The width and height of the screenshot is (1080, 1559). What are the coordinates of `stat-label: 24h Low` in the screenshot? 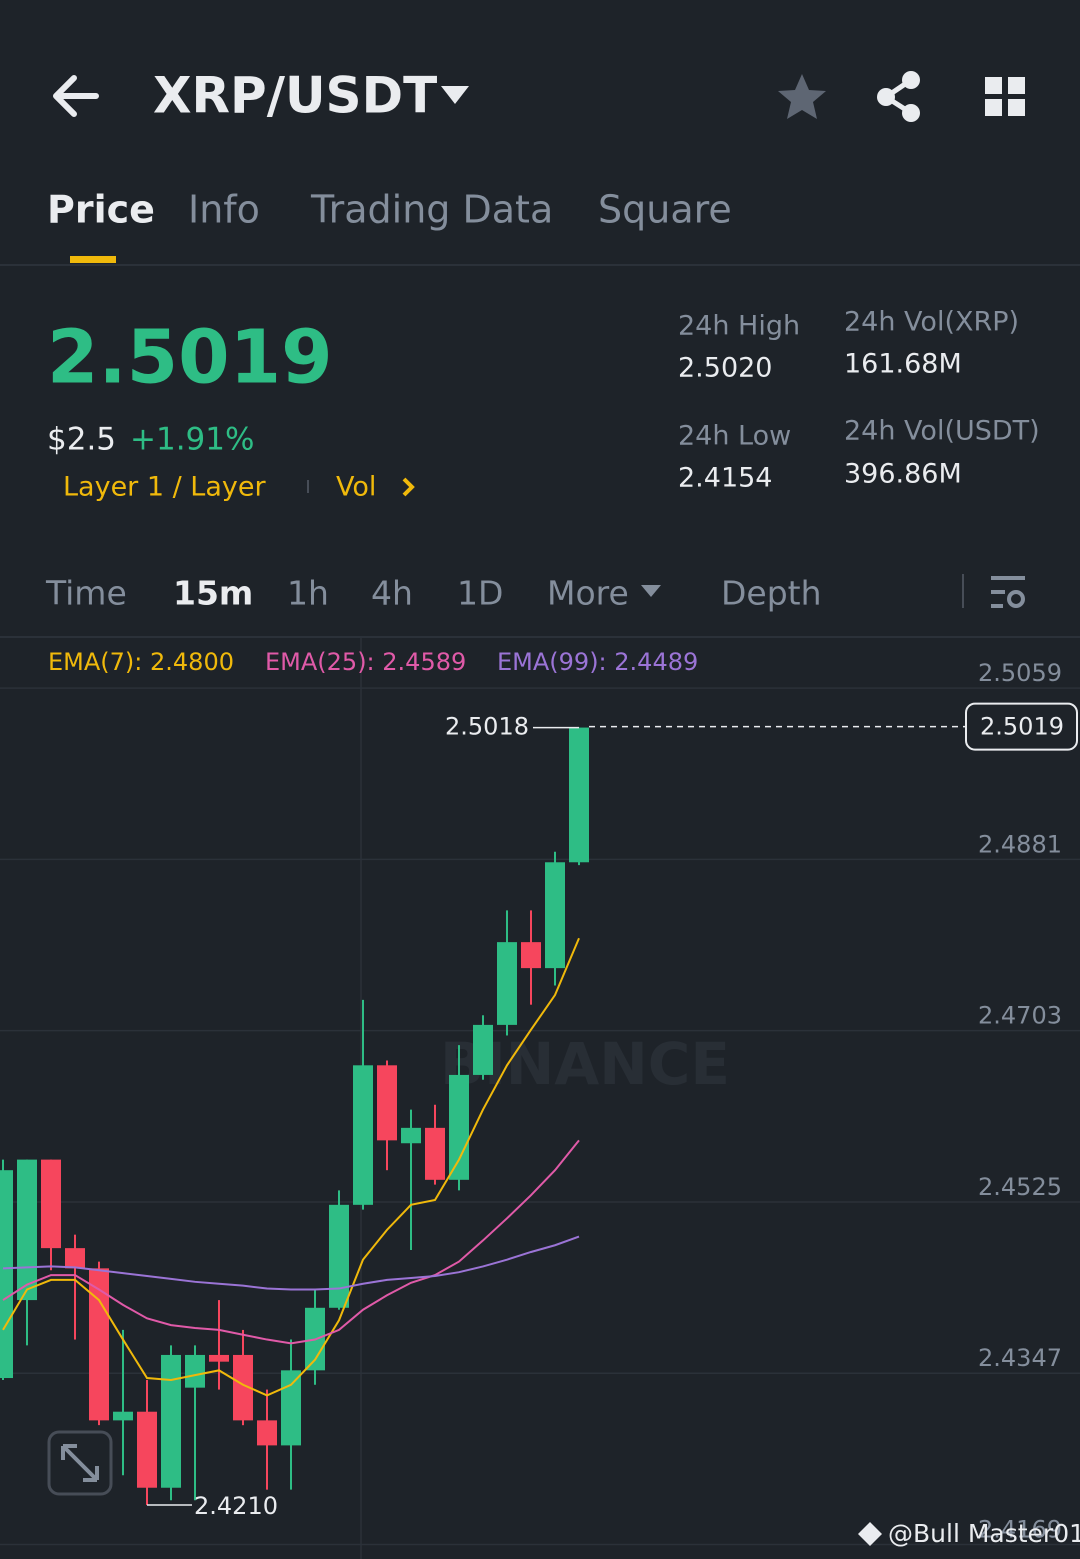 It's located at (734, 436).